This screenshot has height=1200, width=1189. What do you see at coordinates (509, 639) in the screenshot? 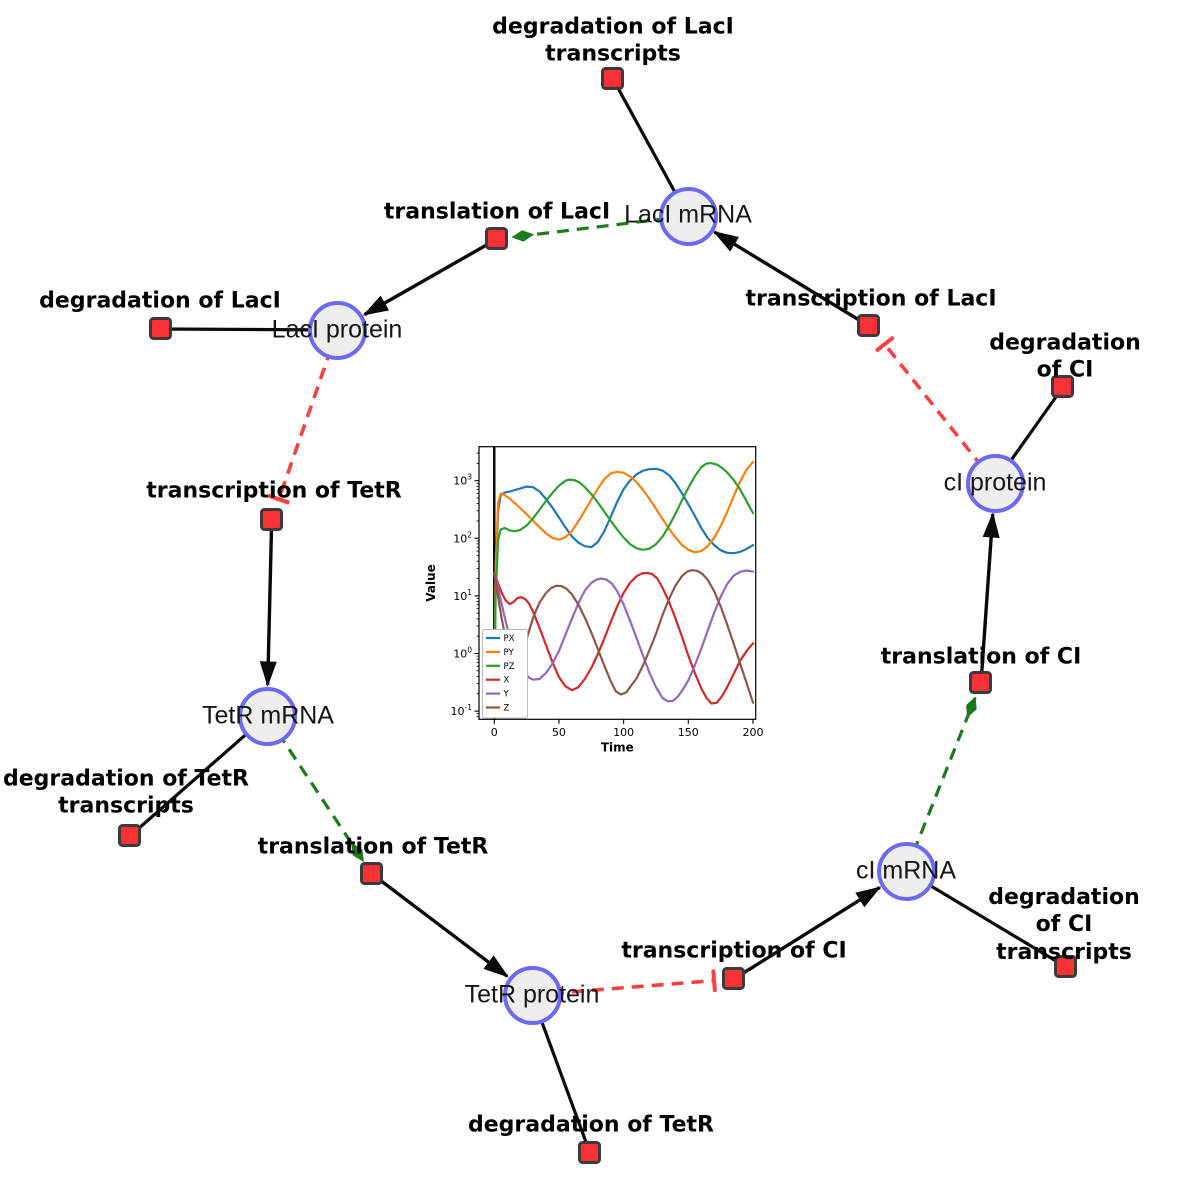
I see `legend-label-PX: PX` at bounding box center [509, 639].